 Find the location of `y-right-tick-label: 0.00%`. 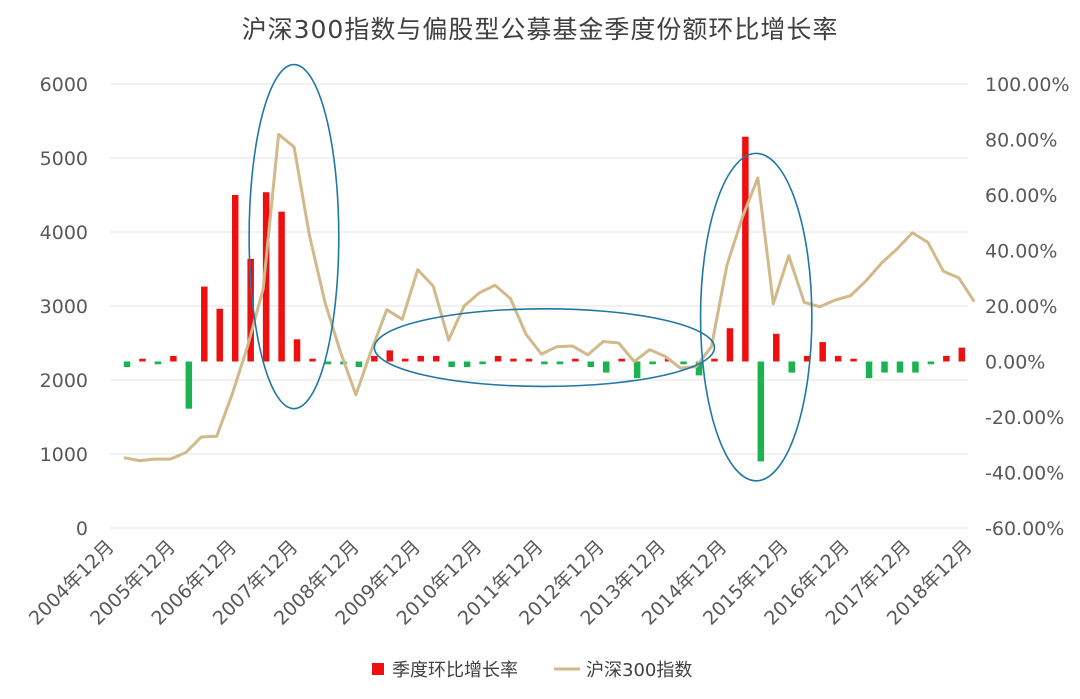

y-right-tick-label: 0.00% is located at coordinates (1015, 363).